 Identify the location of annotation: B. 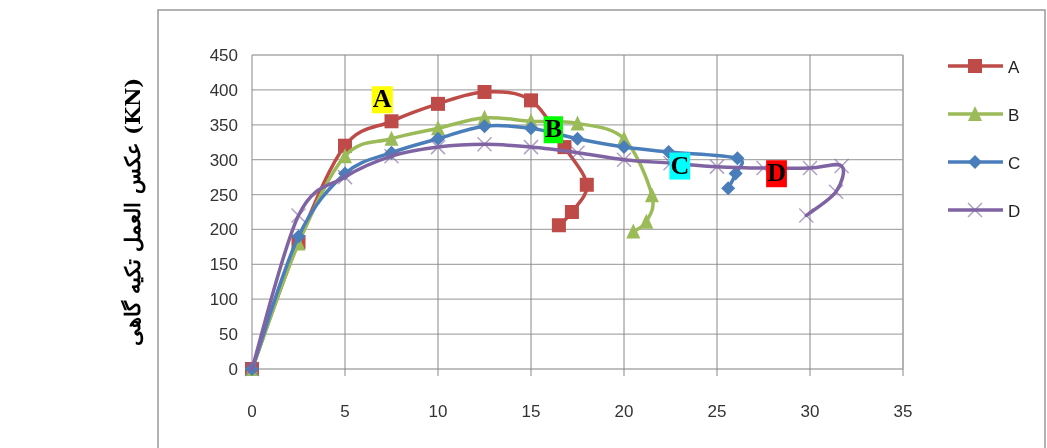
(553, 129).